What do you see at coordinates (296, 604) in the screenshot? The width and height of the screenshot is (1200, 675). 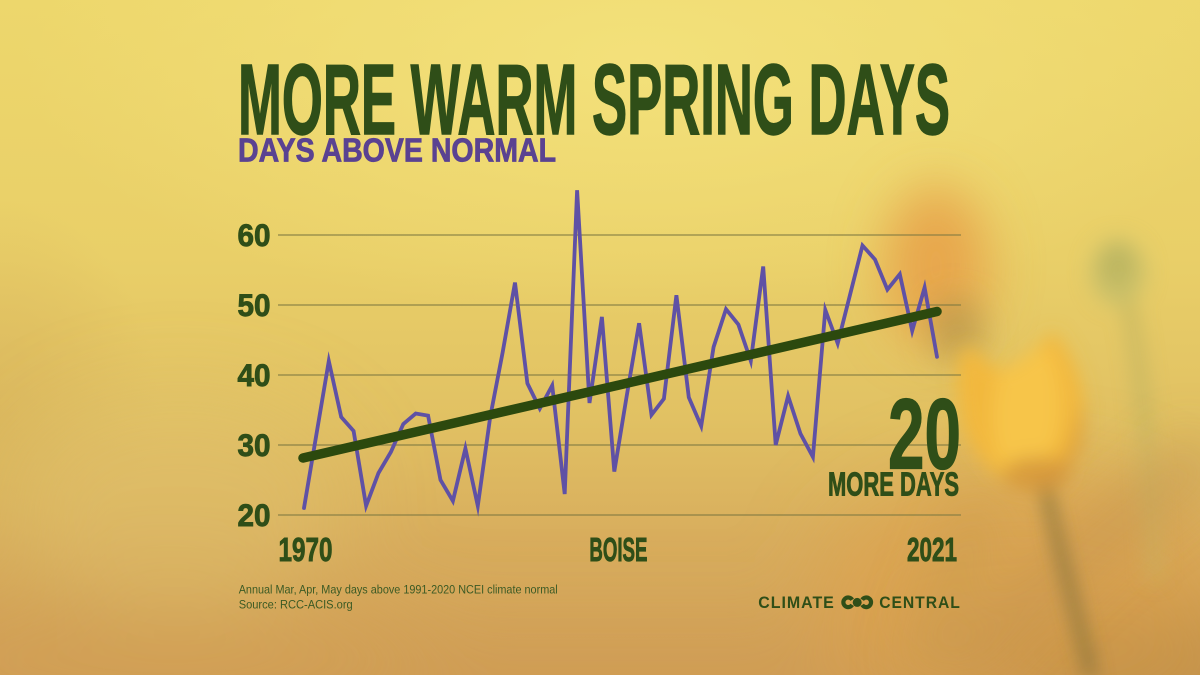 I see `svg-text: Source: RCC-ACIS.org` at bounding box center [296, 604].